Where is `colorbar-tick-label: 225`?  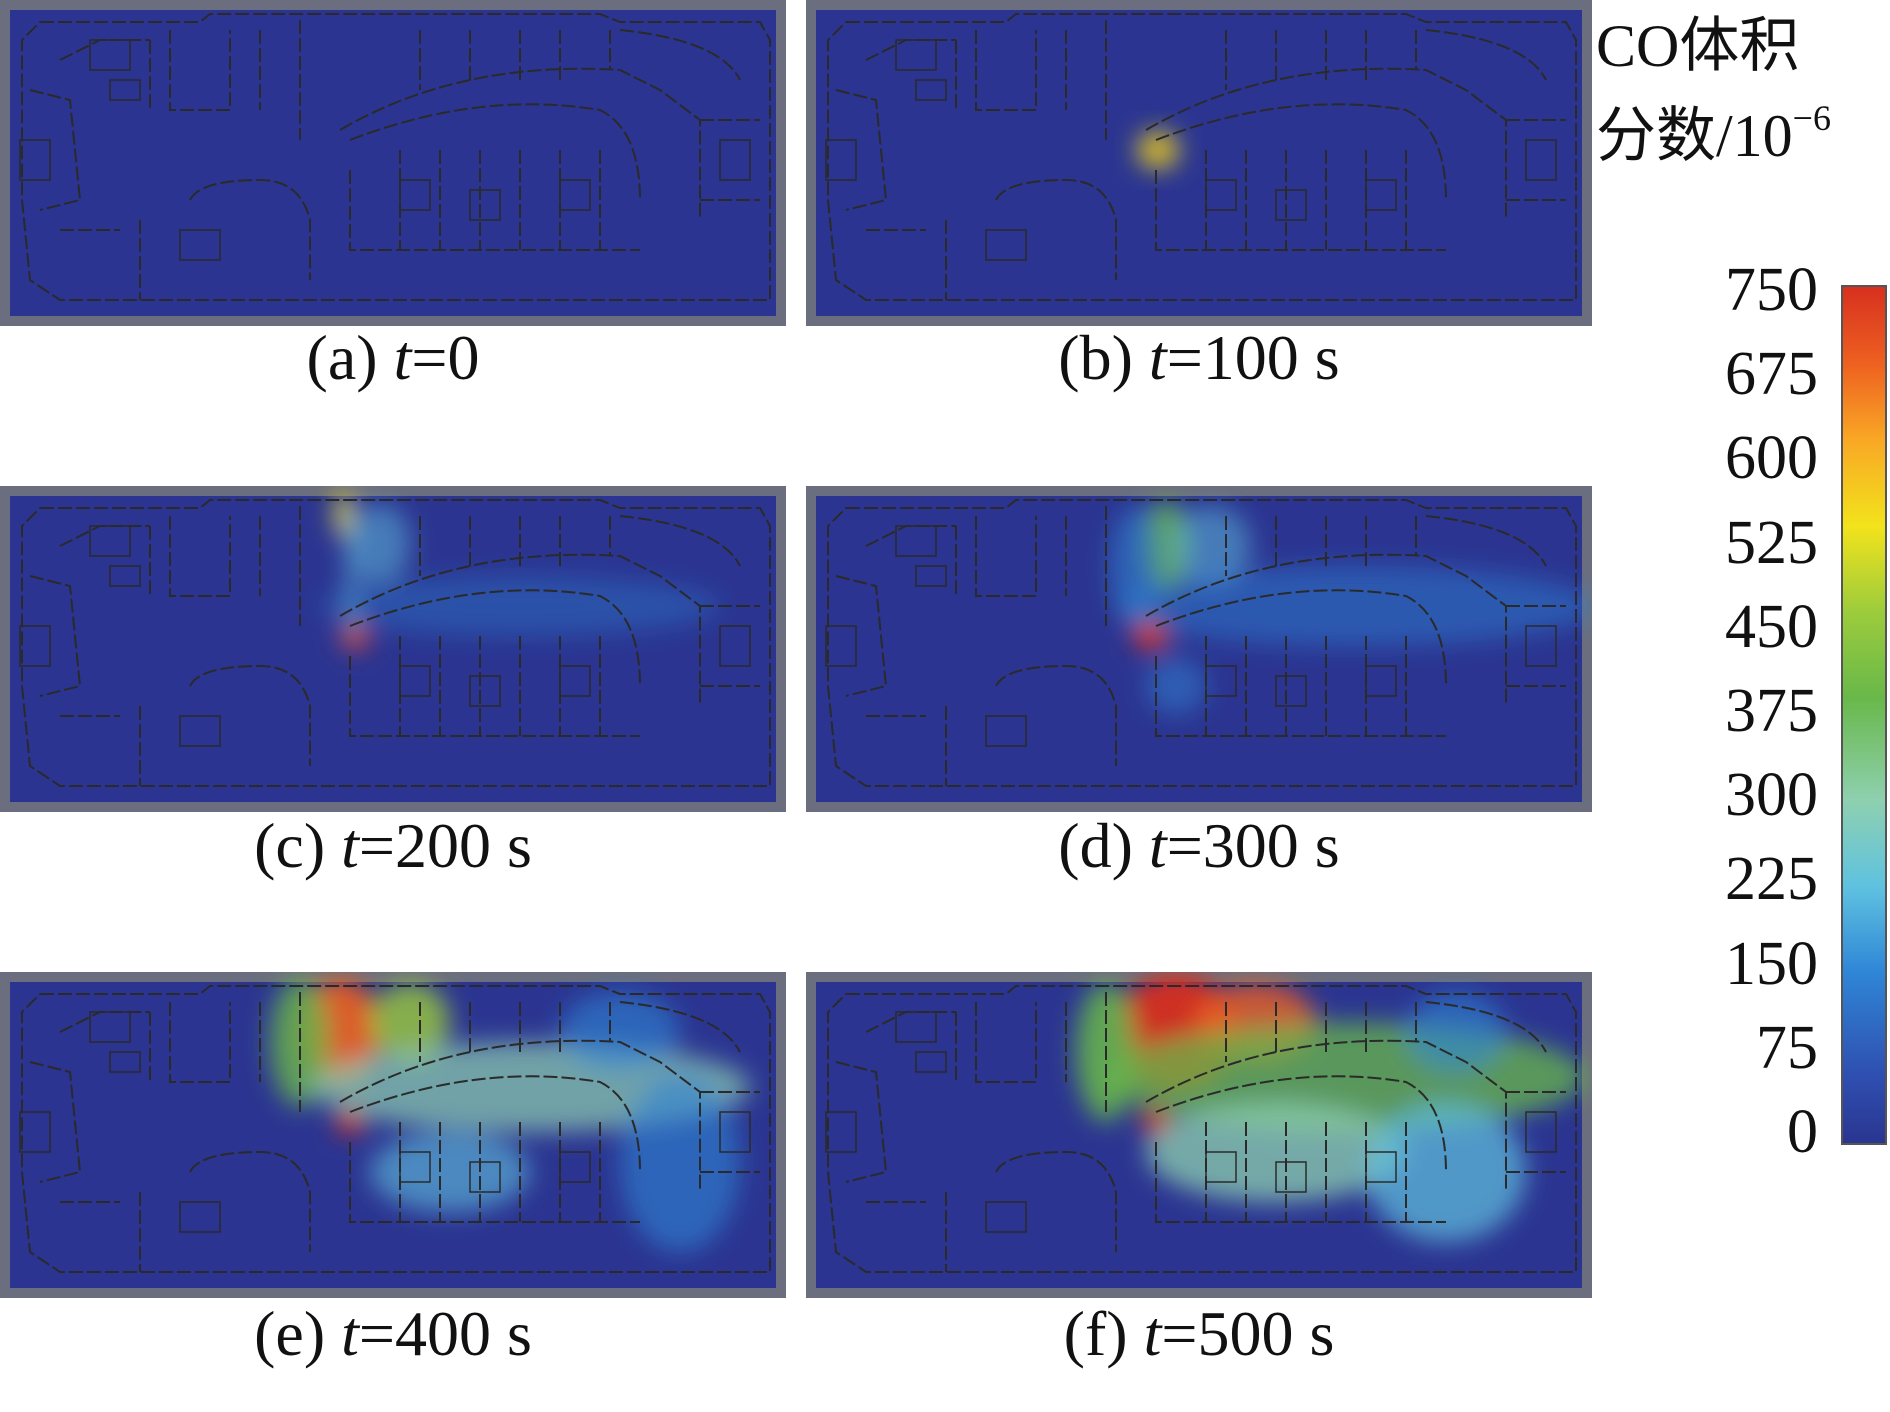
colorbar-tick-label: 225 is located at coordinates (1771, 879).